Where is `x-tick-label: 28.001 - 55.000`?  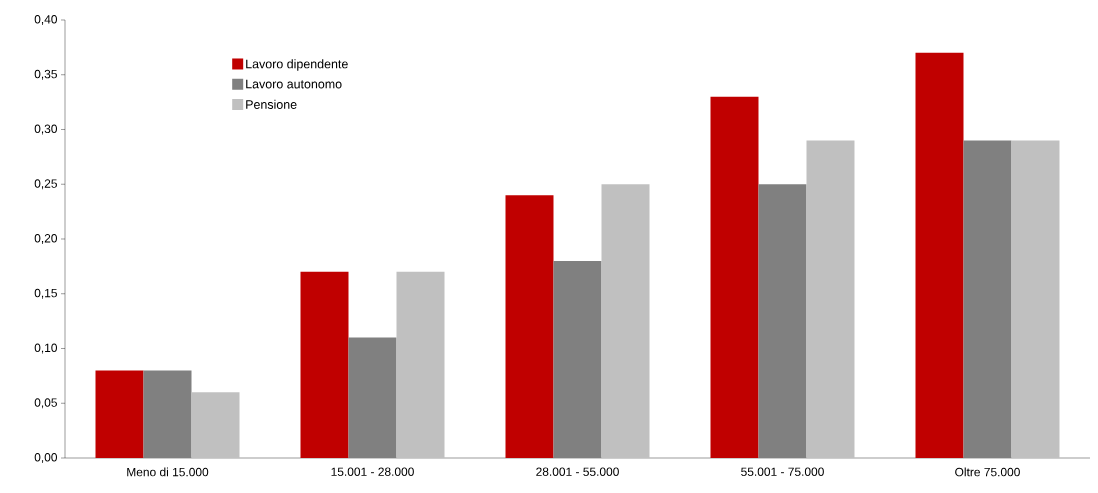
x-tick-label: 28.001 - 55.000 is located at coordinates (577, 471).